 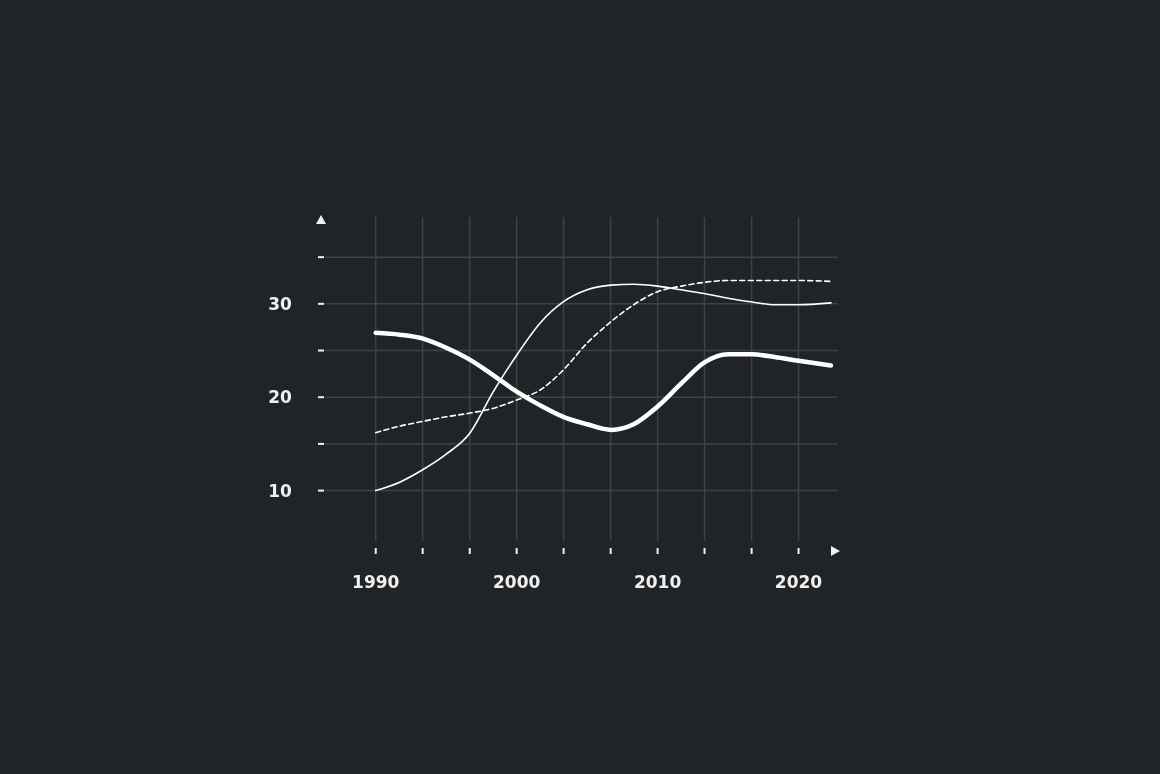 What do you see at coordinates (603, 387) in the screenshot?
I see `line-series` at bounding box center [603, 387].